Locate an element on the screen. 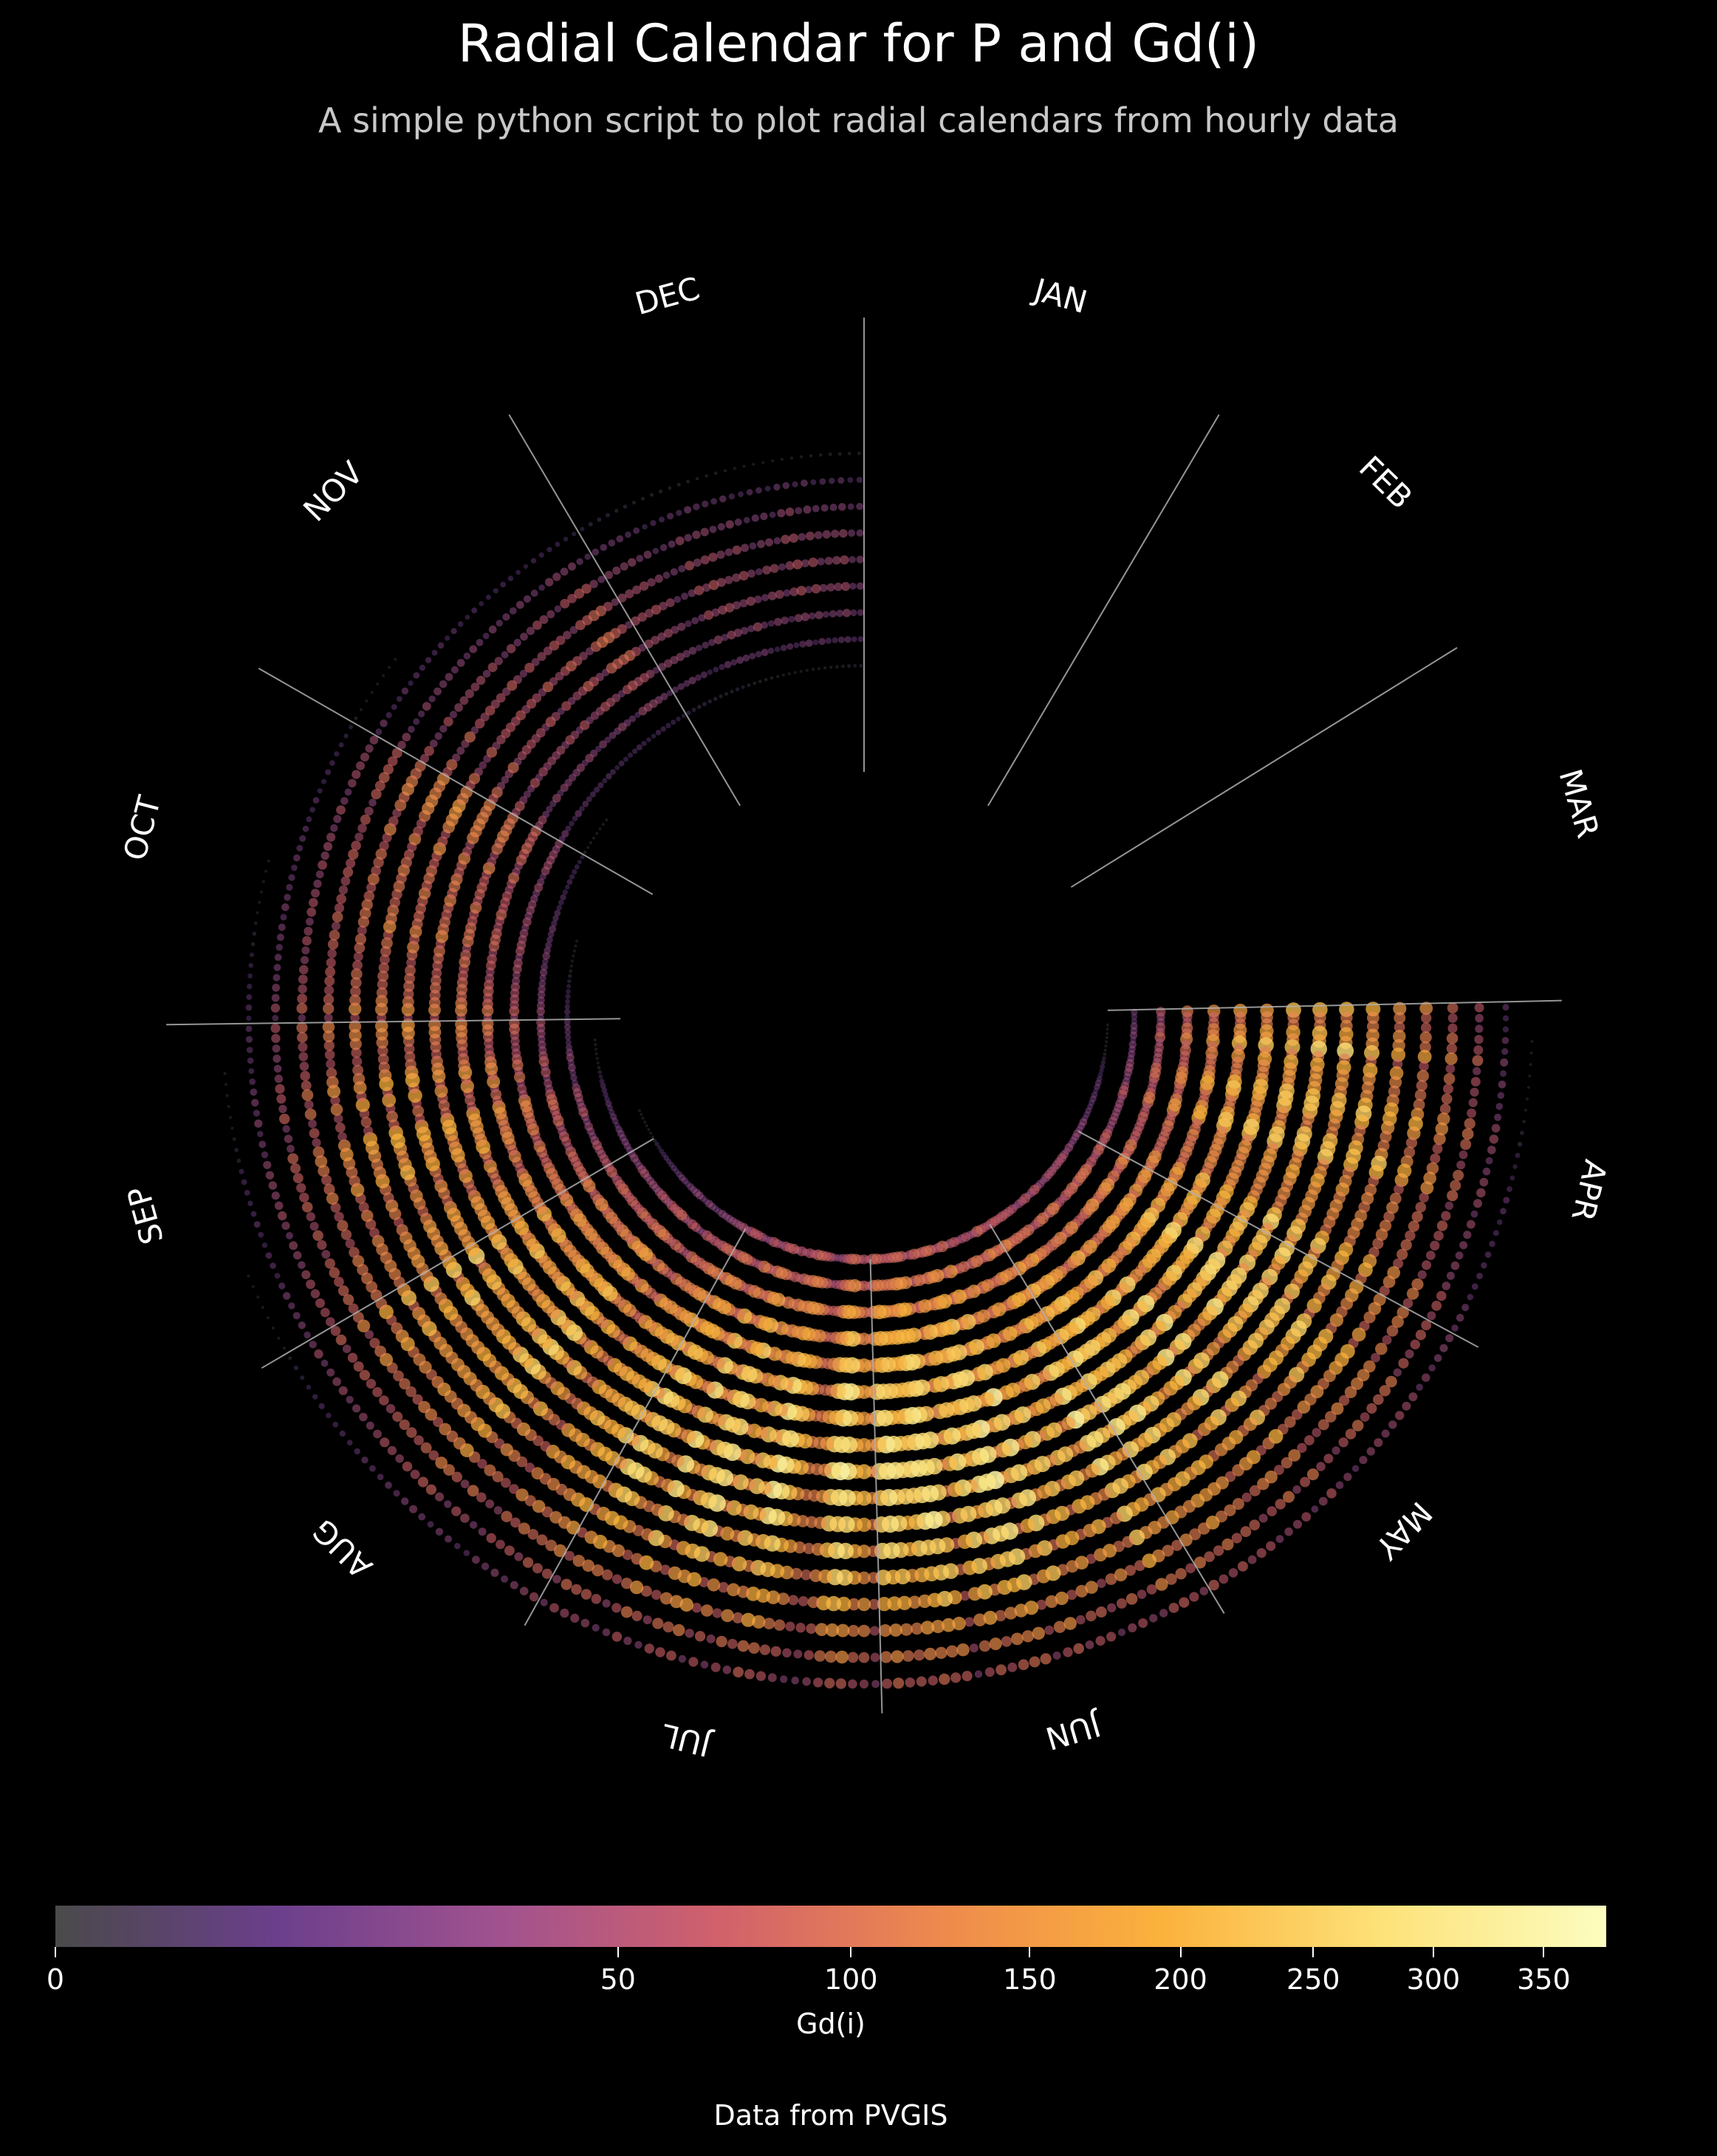 The width and height of the screenshot is (1717, 2156). month-label-oct: OCT is located at coordinates (142, 828).